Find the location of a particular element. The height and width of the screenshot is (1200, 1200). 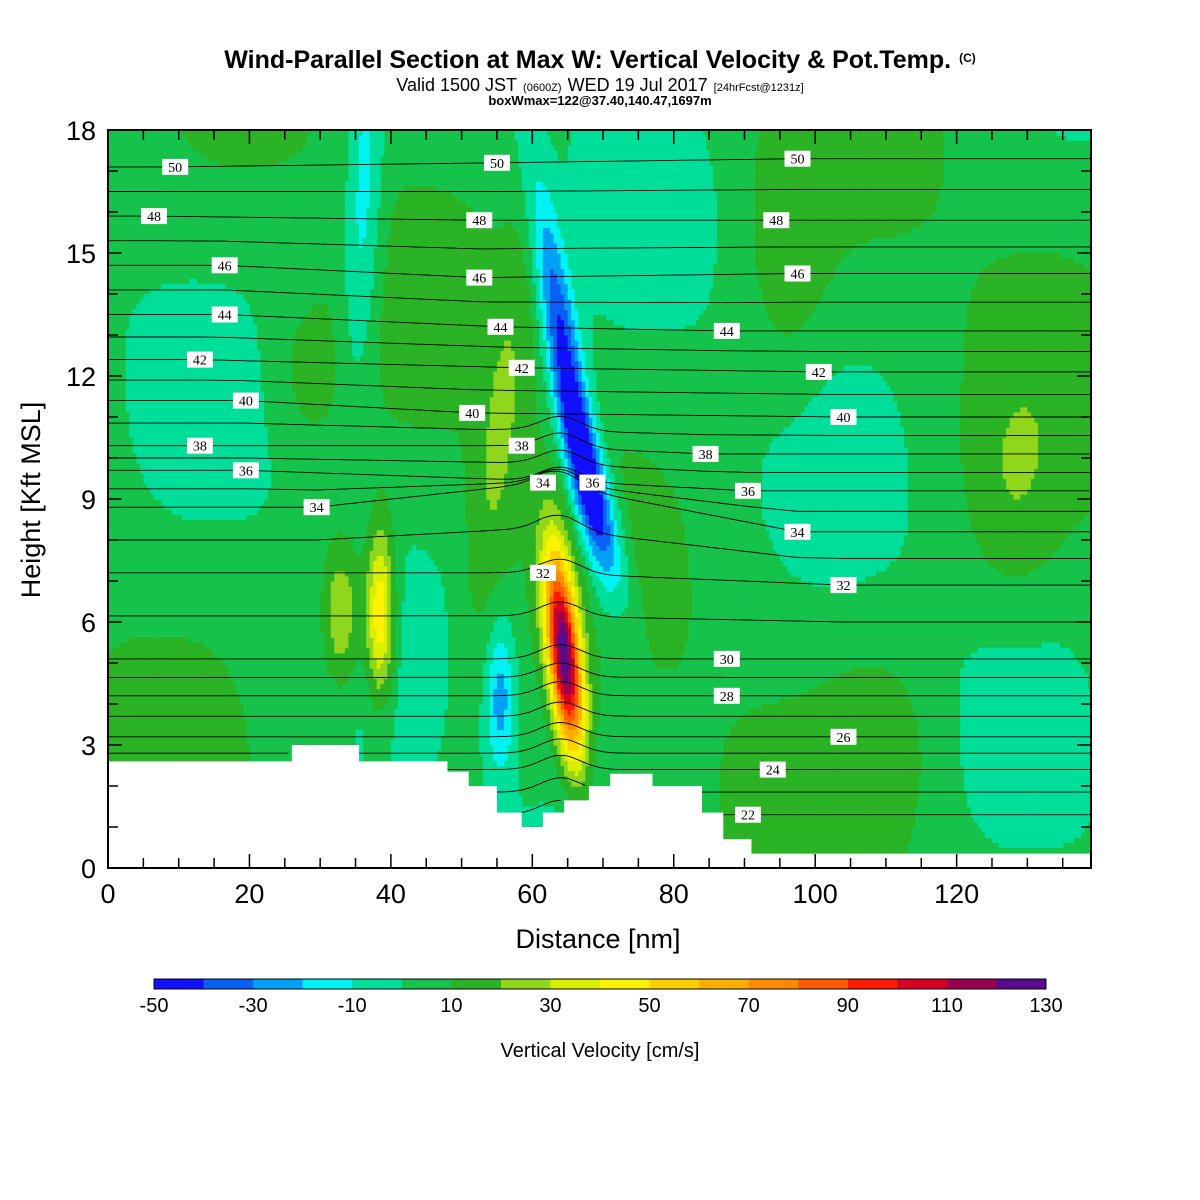

x-tick-label: 120 is located at coordinates (956, 894).